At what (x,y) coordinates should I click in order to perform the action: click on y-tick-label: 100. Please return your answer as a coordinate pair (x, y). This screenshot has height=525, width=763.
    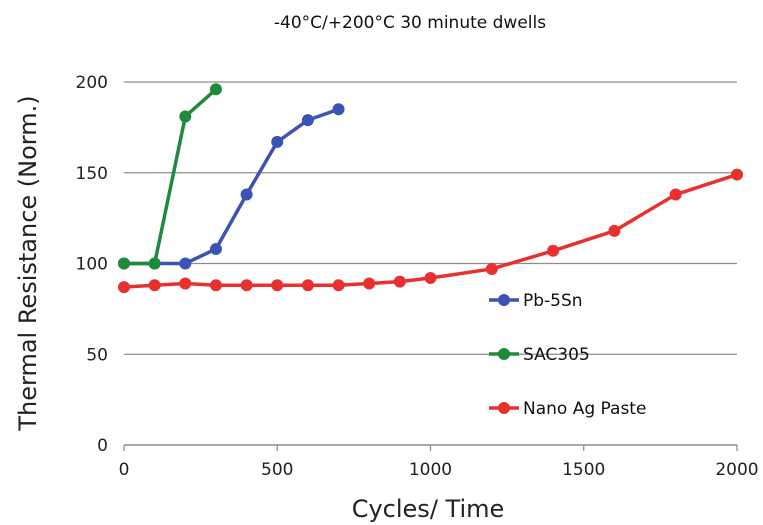
    Looking at the image, I should click on (92, 265).